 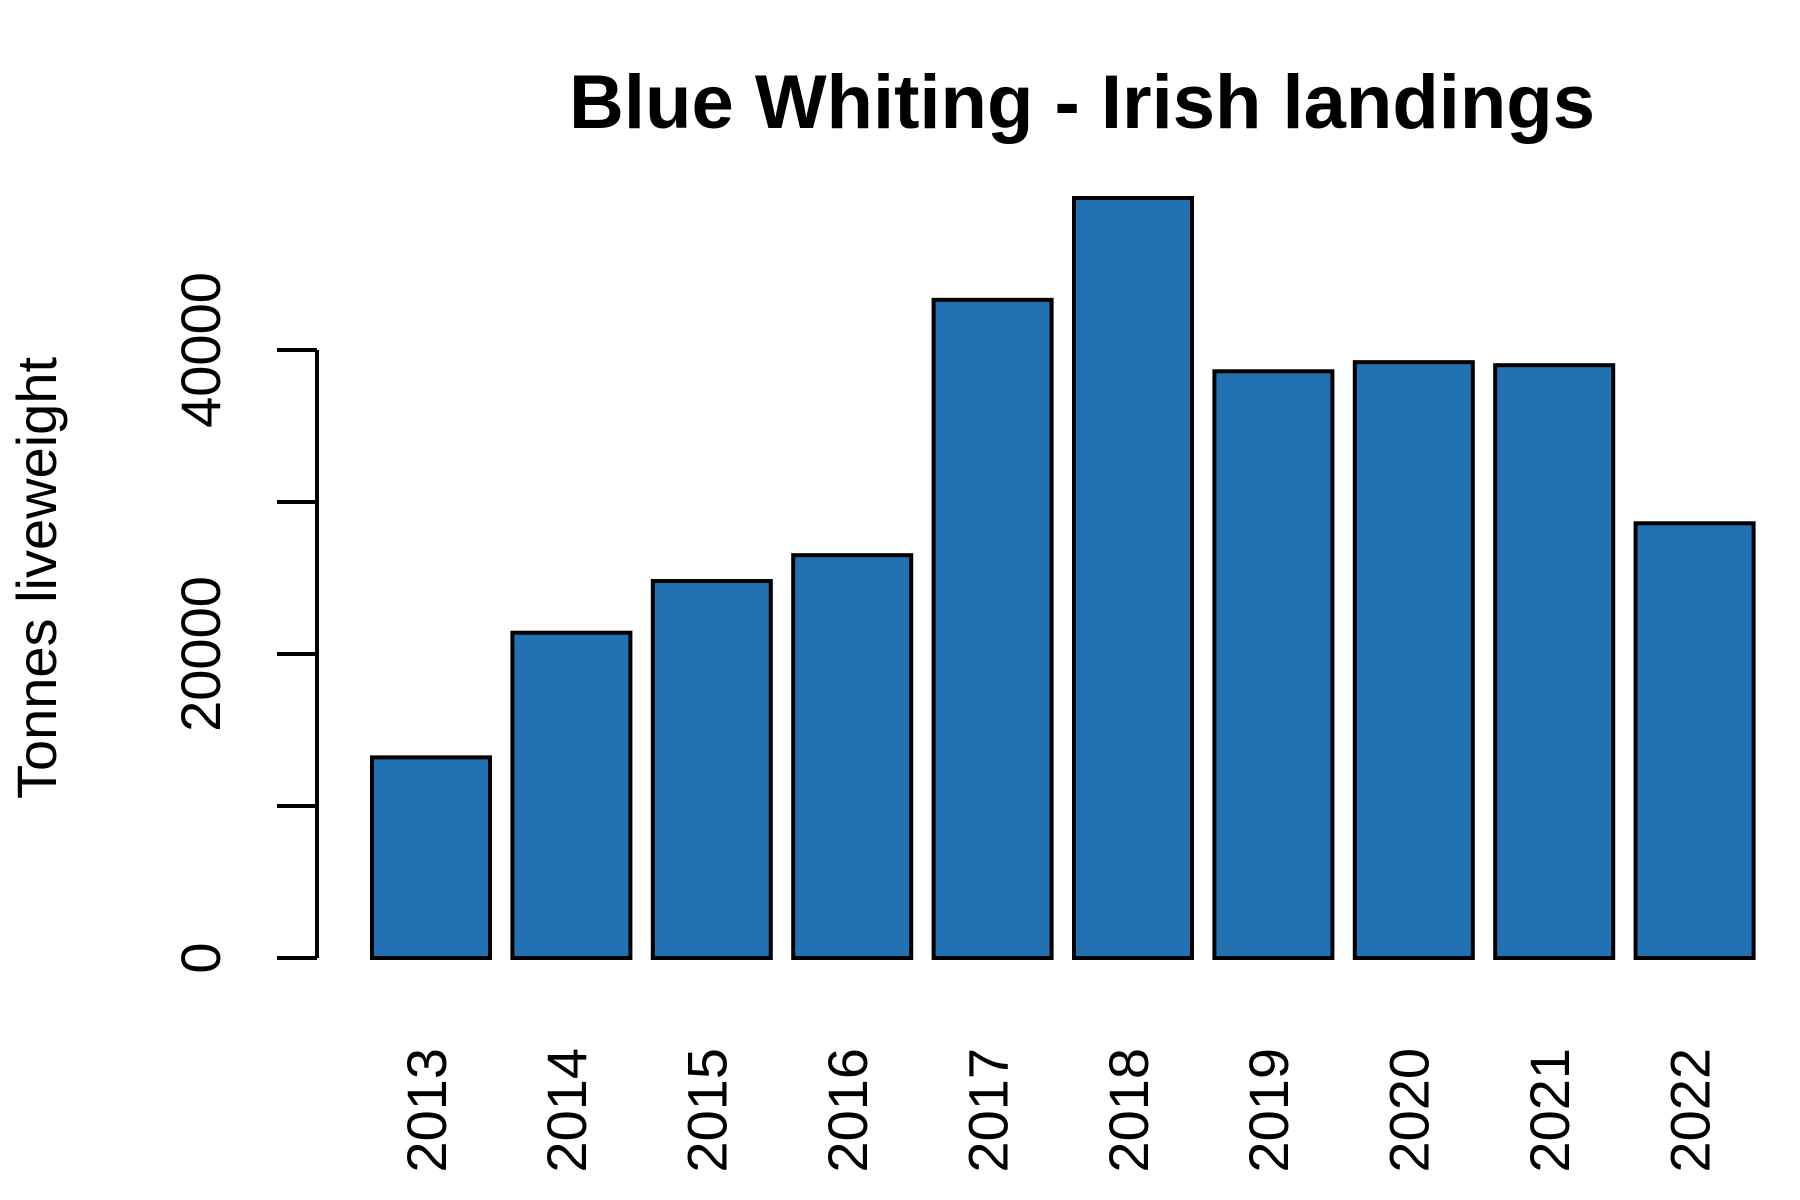 I want to click on chart-title: Blue Whiting - Irish landings, so click(x=1082, y=102).